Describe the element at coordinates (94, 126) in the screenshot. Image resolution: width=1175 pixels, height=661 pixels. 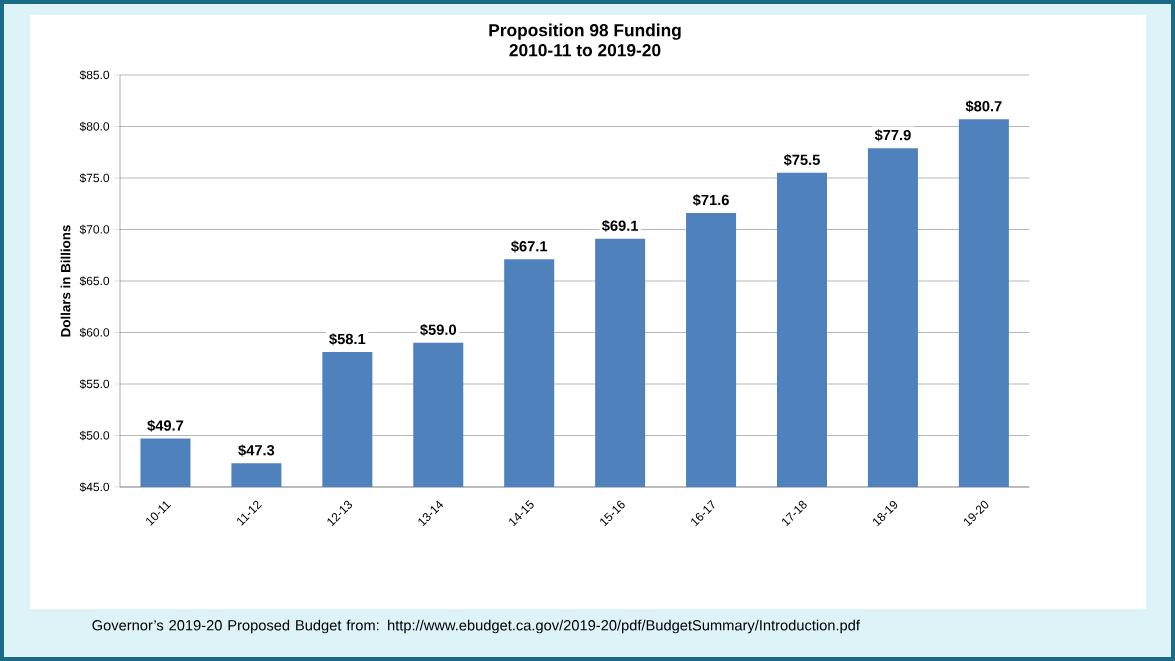
I see `y-tick-label: $80.0` at that location.